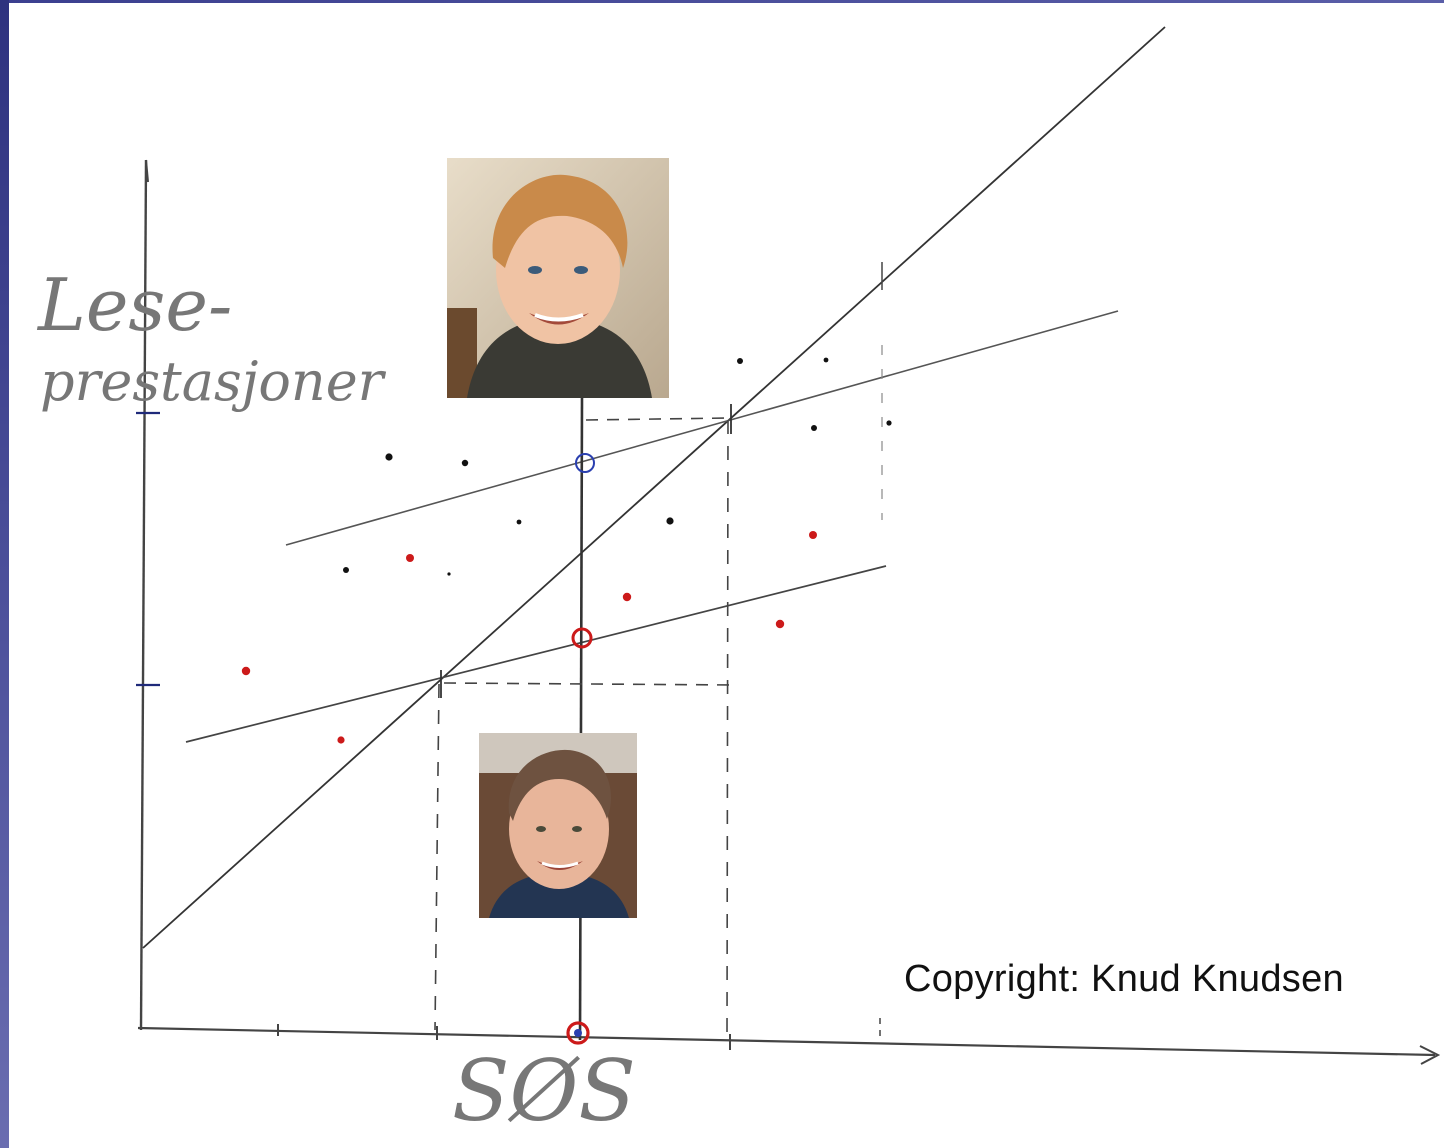 This screenshot has width=1444, height=1148. I want to click on y-axis-arrow, so click(147, 171).